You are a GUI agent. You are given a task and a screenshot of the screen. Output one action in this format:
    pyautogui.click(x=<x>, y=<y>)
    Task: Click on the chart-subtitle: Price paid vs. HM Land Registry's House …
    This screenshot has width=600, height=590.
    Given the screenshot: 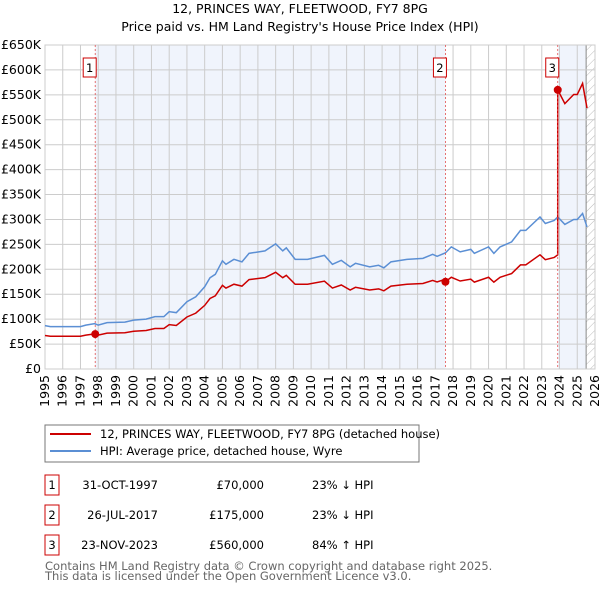 What is the action you would take?
    pyautogui.click(x=299, y=26)
    